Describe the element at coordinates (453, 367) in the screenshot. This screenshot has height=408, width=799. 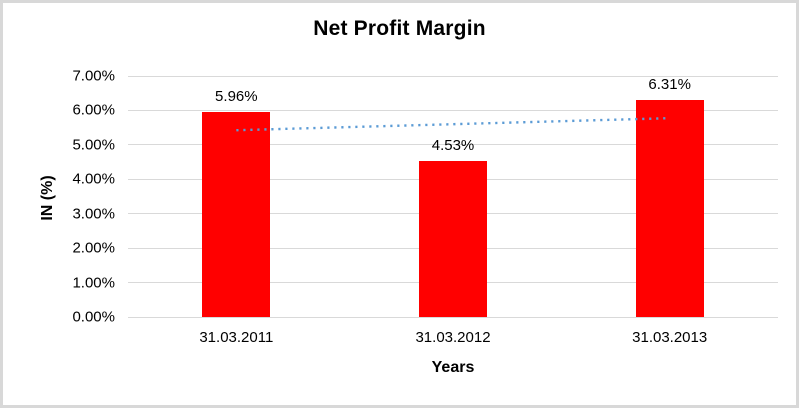
I see `x-axis-title: Years` at that location.